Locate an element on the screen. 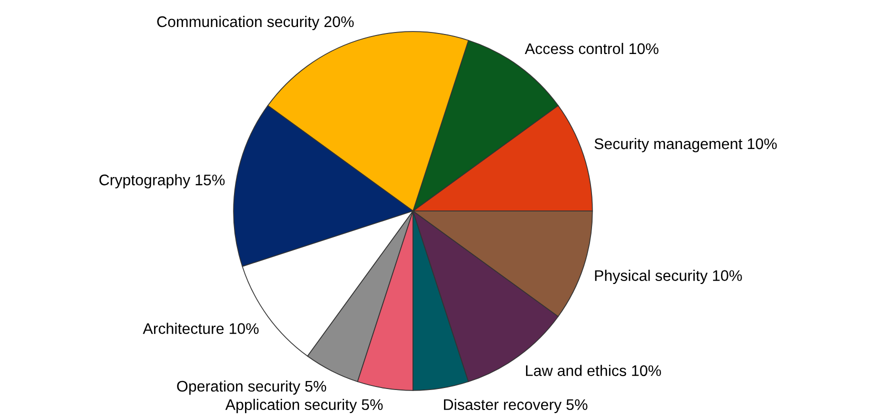 Image resolution: width=875 pixels, height=418 pixels. slice-label: Operation security 5% is located at coordinates (251, 387).